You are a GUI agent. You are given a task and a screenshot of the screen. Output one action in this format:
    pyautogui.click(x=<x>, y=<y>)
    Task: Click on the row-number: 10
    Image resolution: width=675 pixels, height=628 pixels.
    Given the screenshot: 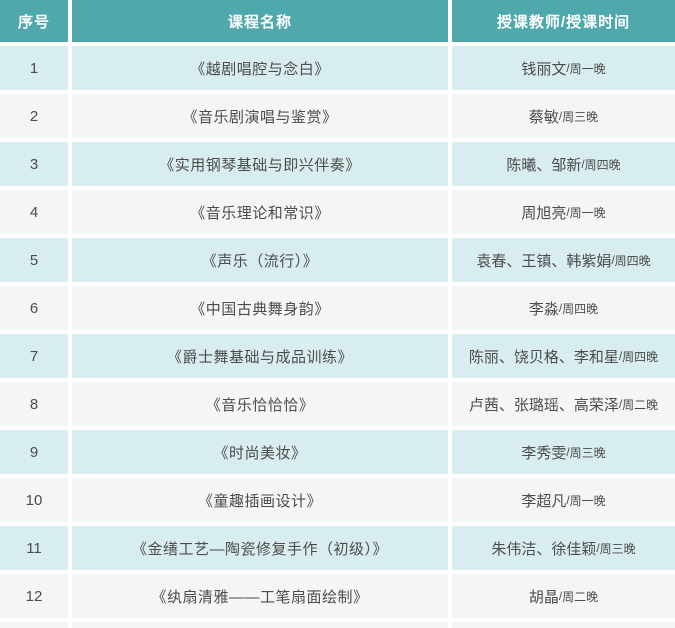 What is the action you would take?
    pyautogui.click(x=34, y=500)
    